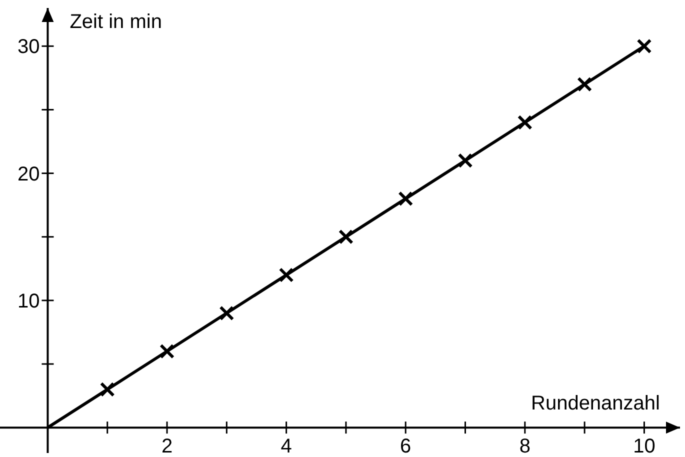 The width and height of the screenshot is (685, 457). Describe the element at coordinates (524, 446) in the screenshot. I see `x-tick-label: 8` at that location.